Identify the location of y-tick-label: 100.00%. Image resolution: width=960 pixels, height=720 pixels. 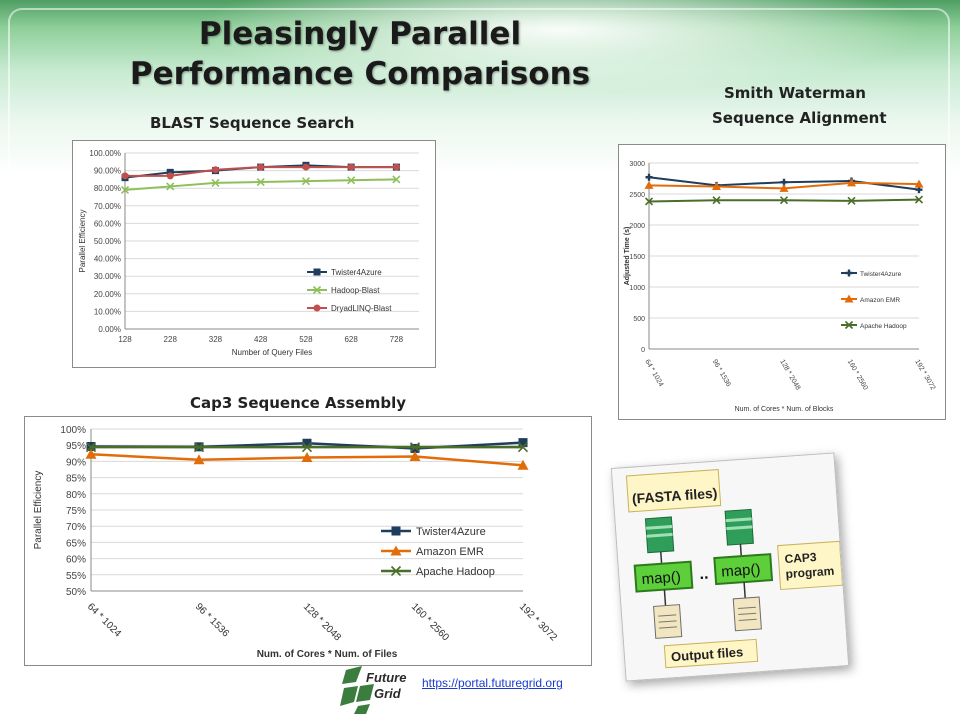
(105, 153).